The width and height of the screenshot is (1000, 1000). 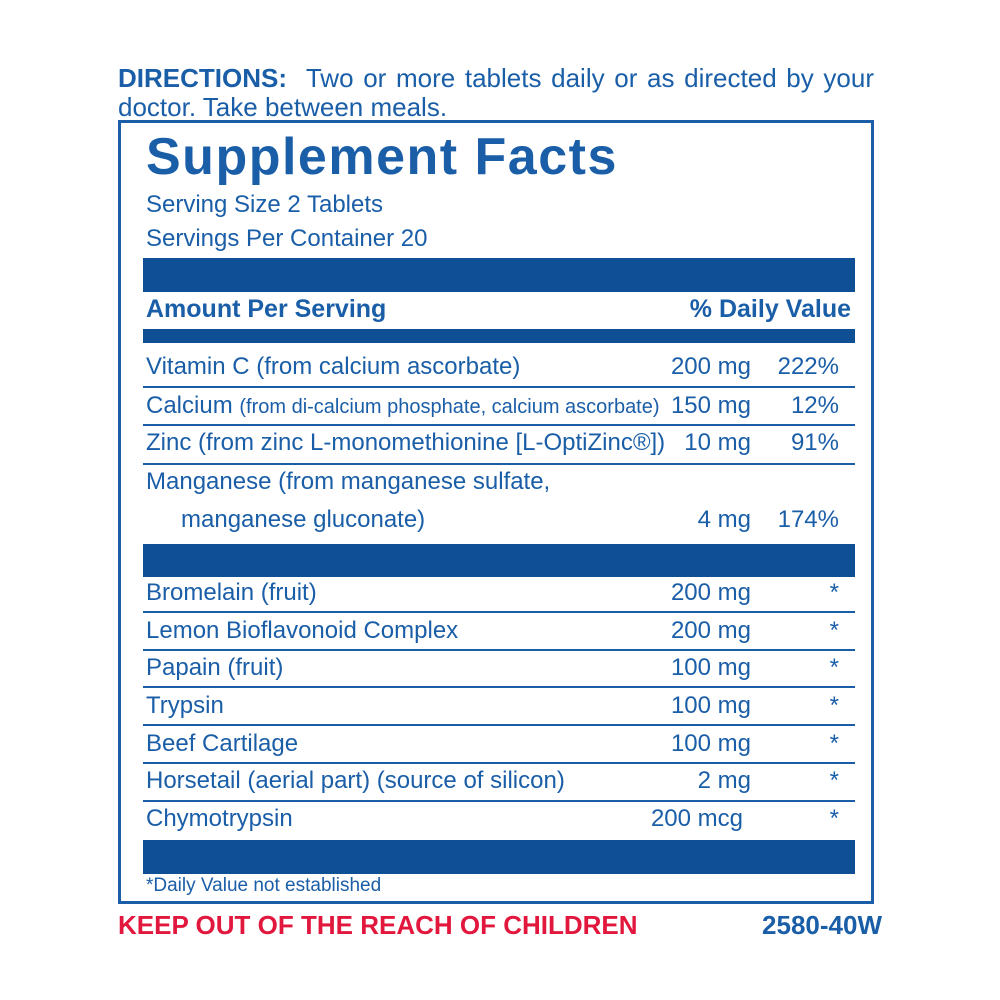 I want to click on ingredient-row: Chymotrypsin 200 mcg *, so click(x=499, y=820).